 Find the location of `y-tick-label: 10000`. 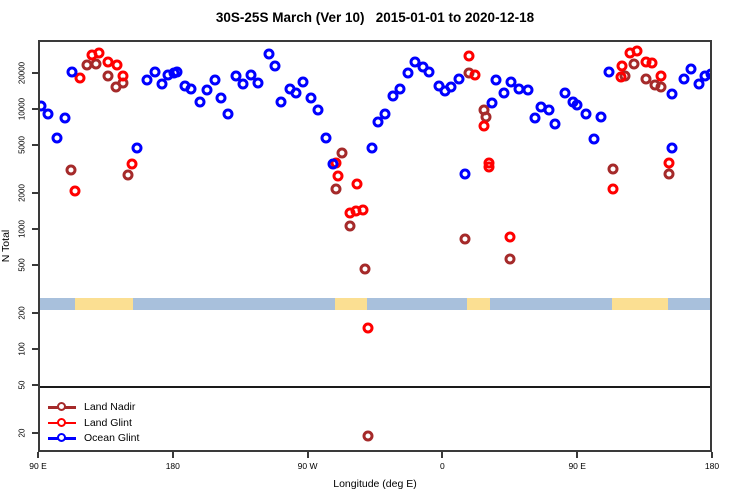

y-tick-label: 10000 is located at coordinates (22, 109).